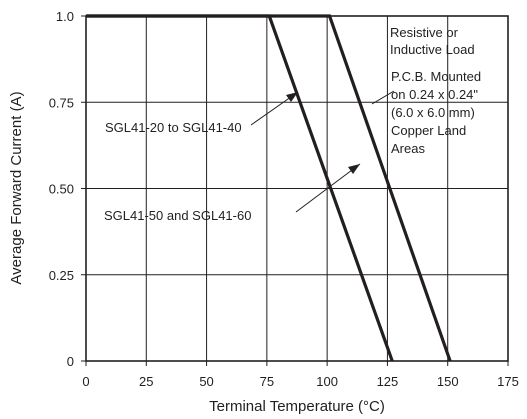 The image size is (527, 419). What do you see at coordinates (388, 381) in the screenshot?
I see `x-tick-label: 125` at bounding box center [388, 381].